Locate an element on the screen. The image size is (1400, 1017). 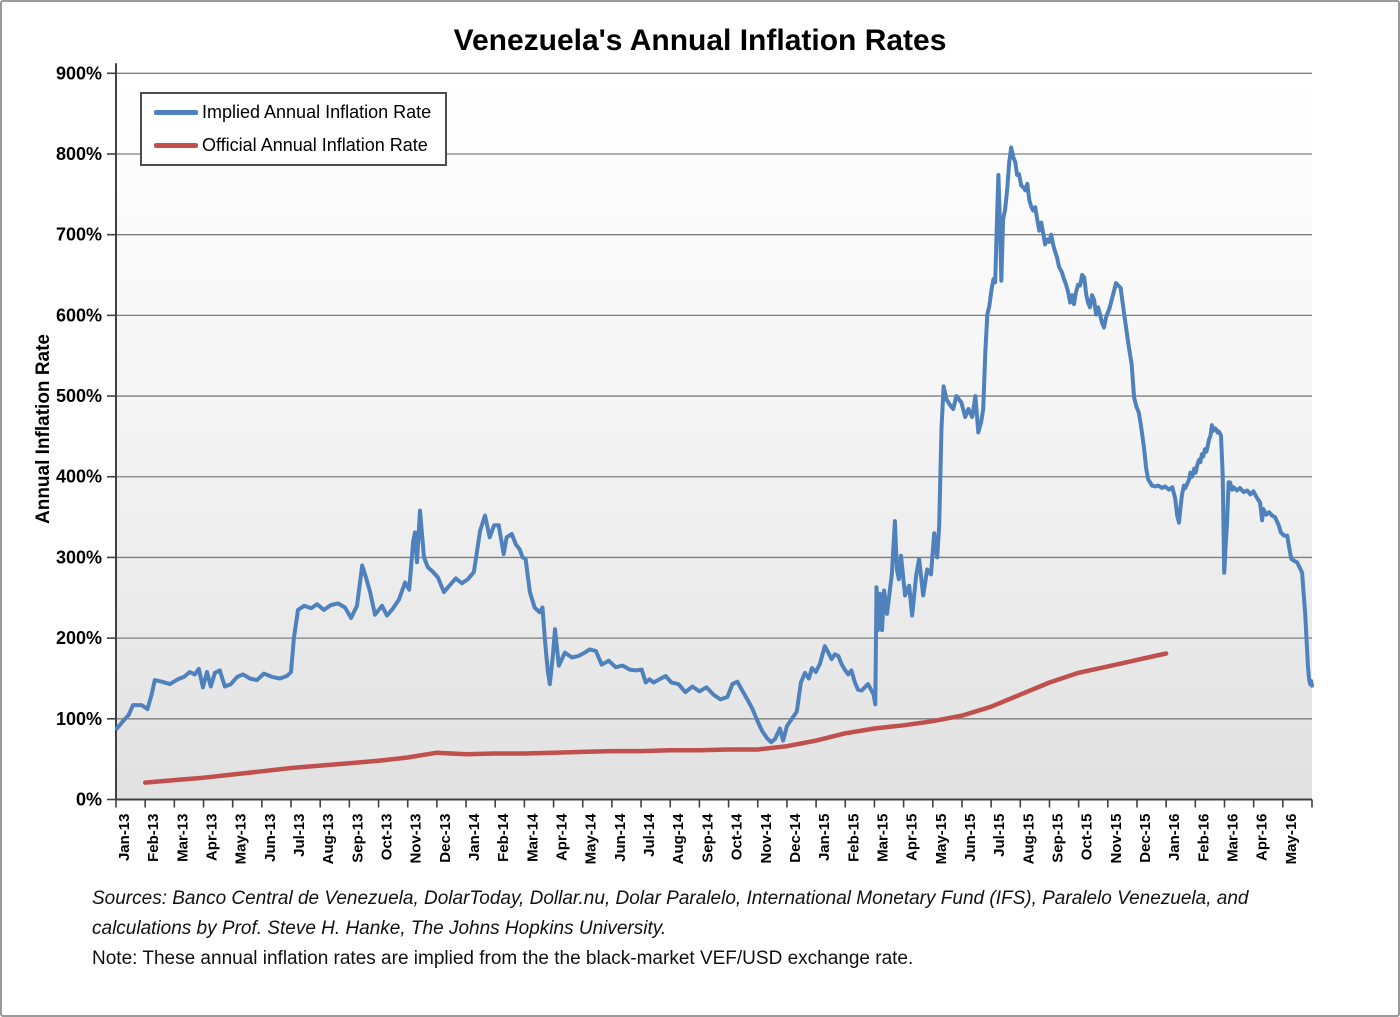
x-tick-label: Jun-13 is located at coordinates (270, 838).